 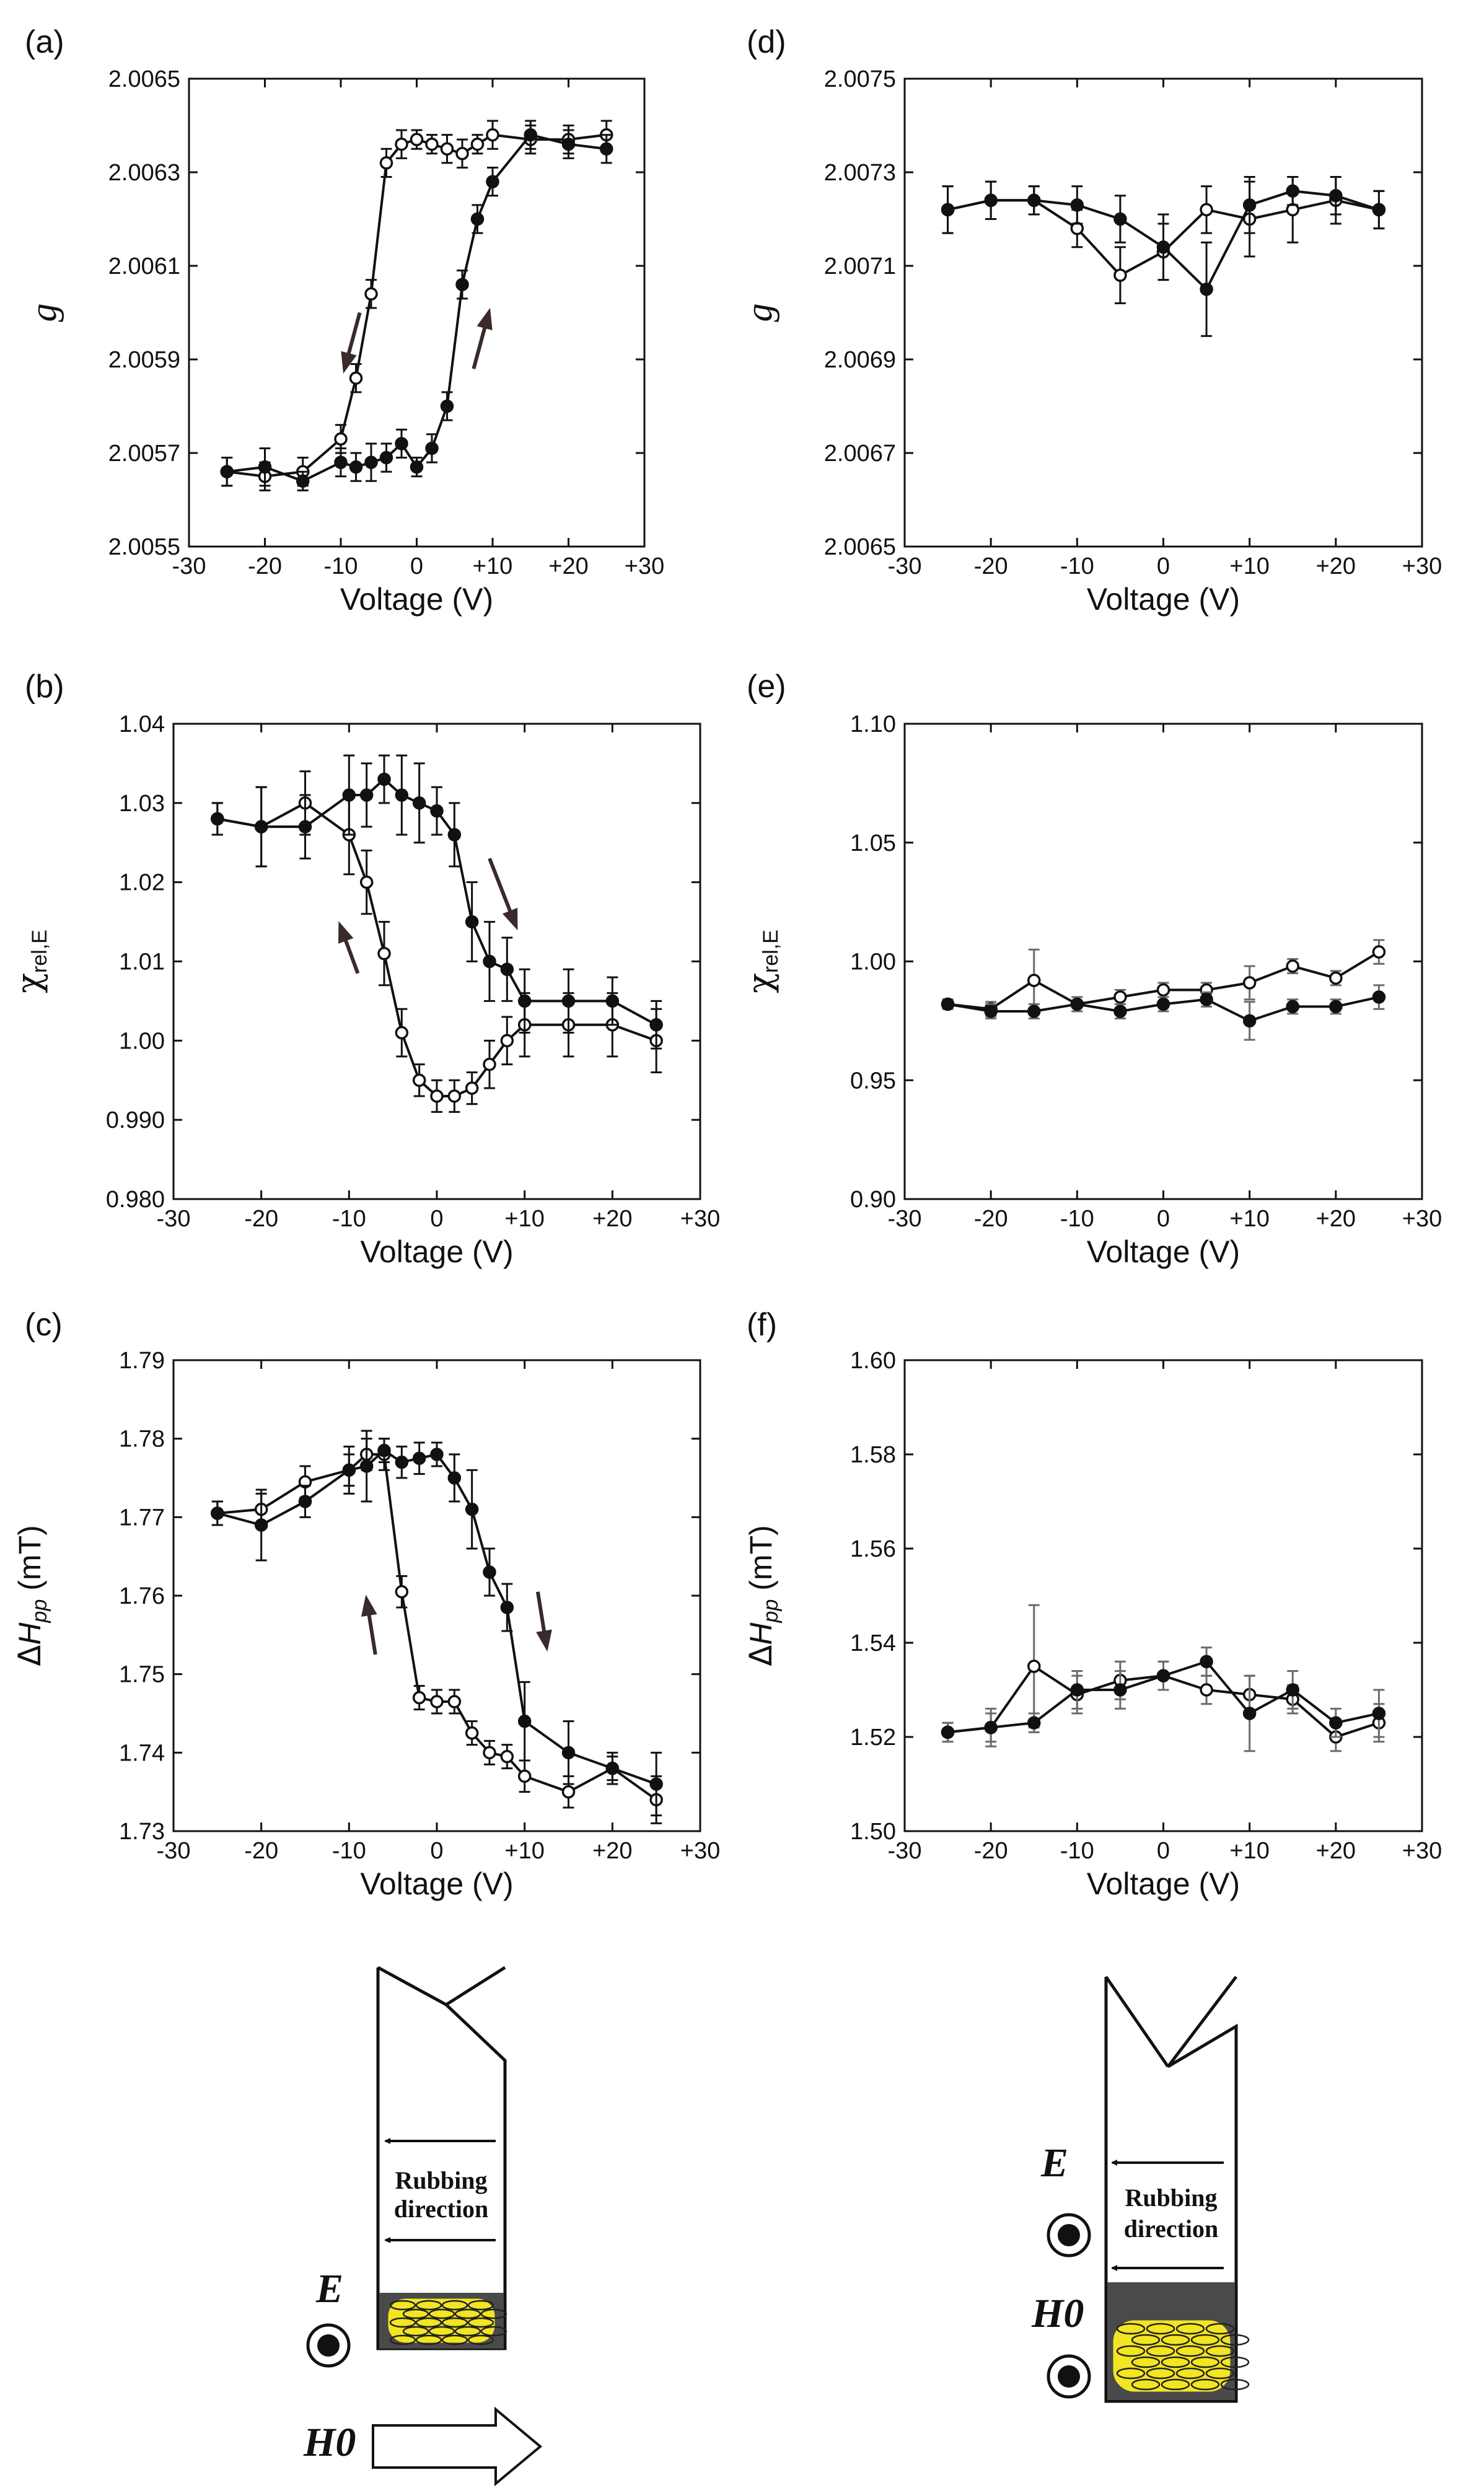 What do you see at coordinates (142, 1596) in the screenshot?
I see `y-tick-label: 1.76` at bounding box center [142, 1596].